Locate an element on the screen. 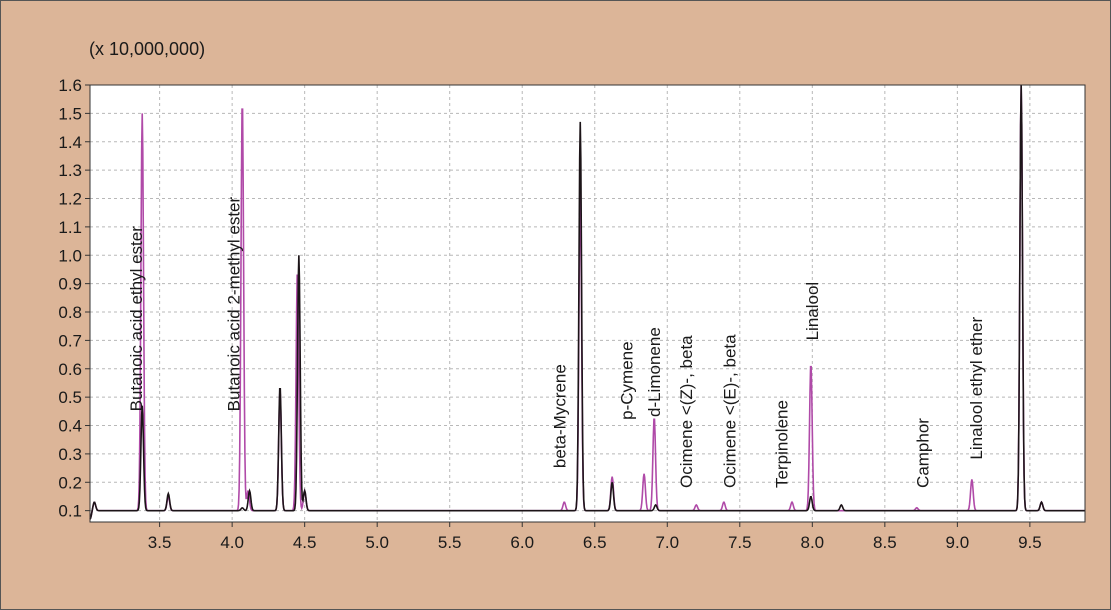 The width and height of the screenshot is (1111, 610). y-tick-label: 1.6 is located at coordinates (70, 85).